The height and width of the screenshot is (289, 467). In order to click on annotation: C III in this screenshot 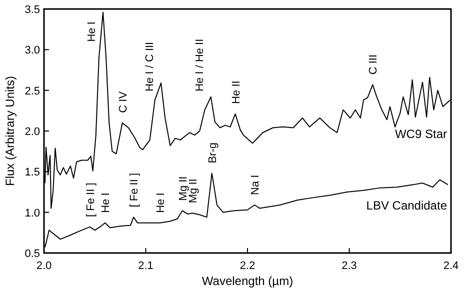, I will do `click(374, 64)`.